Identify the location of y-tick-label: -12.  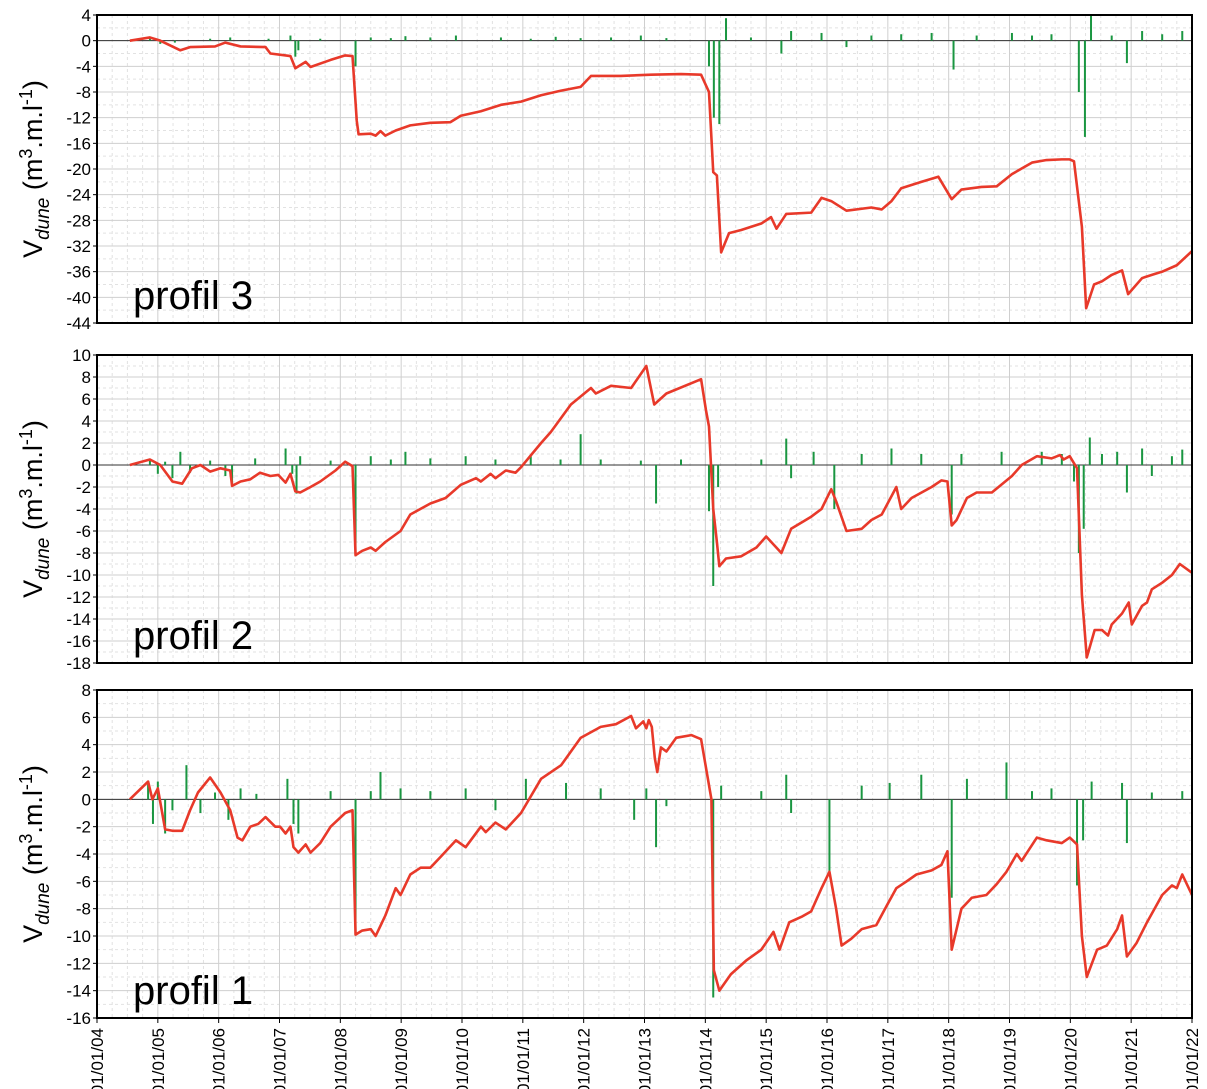
(78, 597).